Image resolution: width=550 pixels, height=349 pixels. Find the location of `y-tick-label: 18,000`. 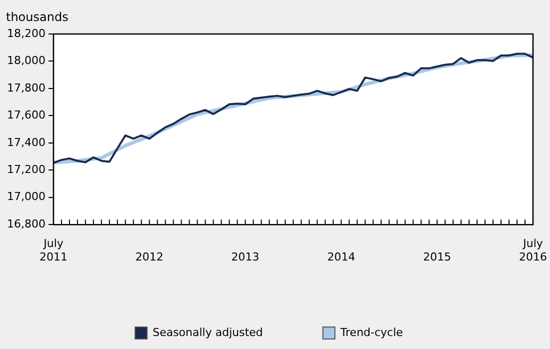

y-tick-label: 18,000 is located at coordinates (26, 61).